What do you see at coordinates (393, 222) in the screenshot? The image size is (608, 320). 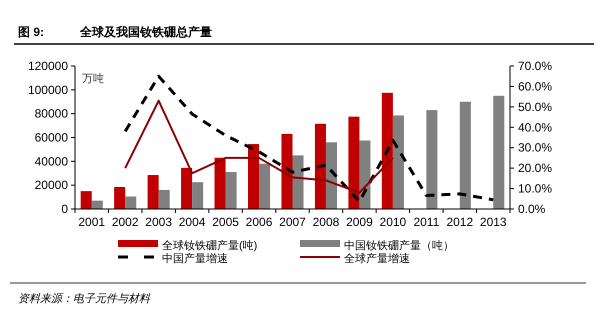 I see `x-tick-label: 2010` at bounding box center [393, 222].